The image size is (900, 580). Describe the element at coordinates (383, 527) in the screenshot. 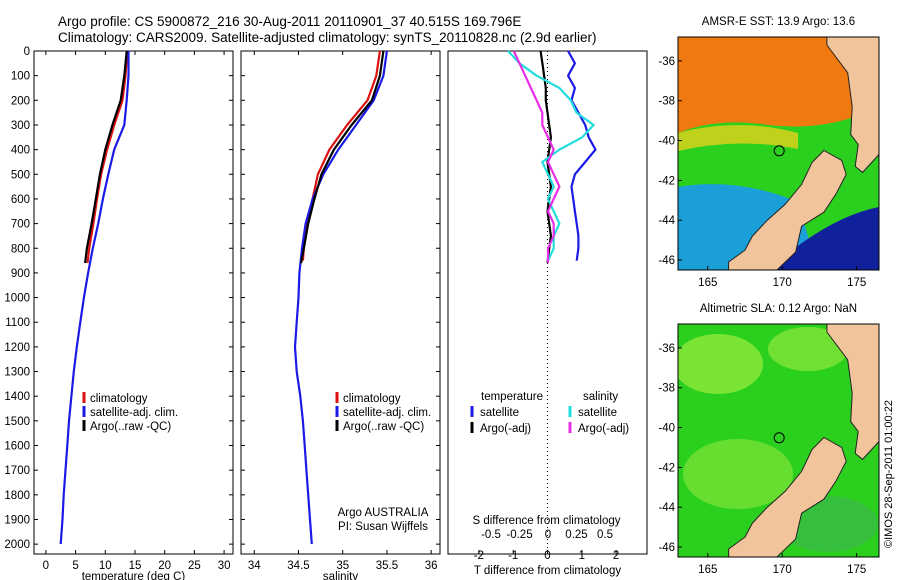

I see `annotation-2: PI: Susan Wijffels` at that location.